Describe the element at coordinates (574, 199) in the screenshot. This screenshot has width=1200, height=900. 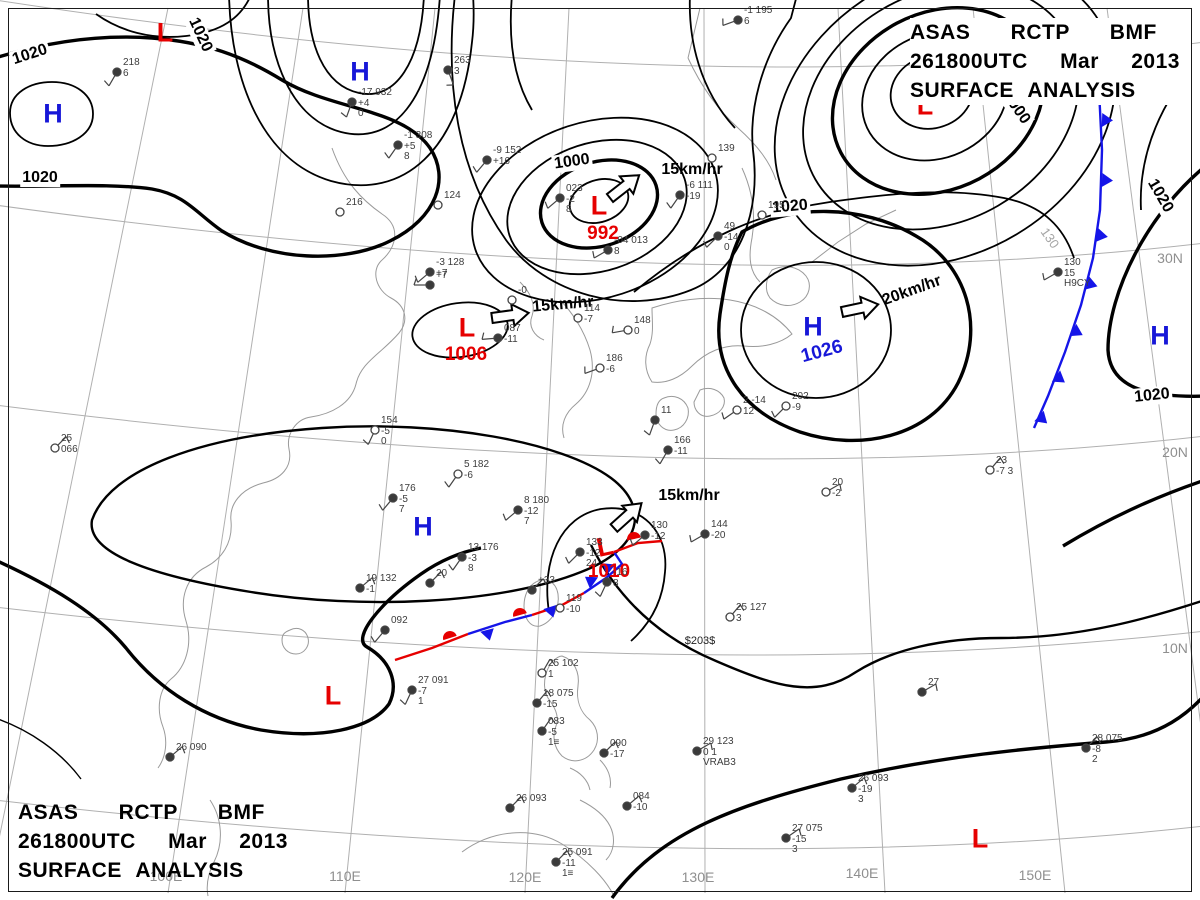
I see `station-data: 023 -2 8` at that location.